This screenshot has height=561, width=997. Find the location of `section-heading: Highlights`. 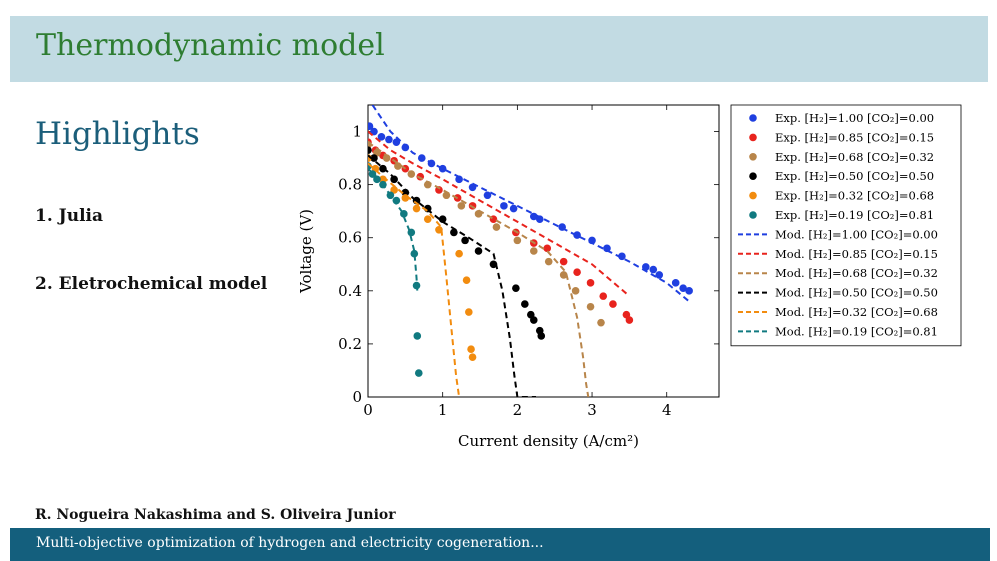

section-heading: Highlights is located at coordinates (117, 134).